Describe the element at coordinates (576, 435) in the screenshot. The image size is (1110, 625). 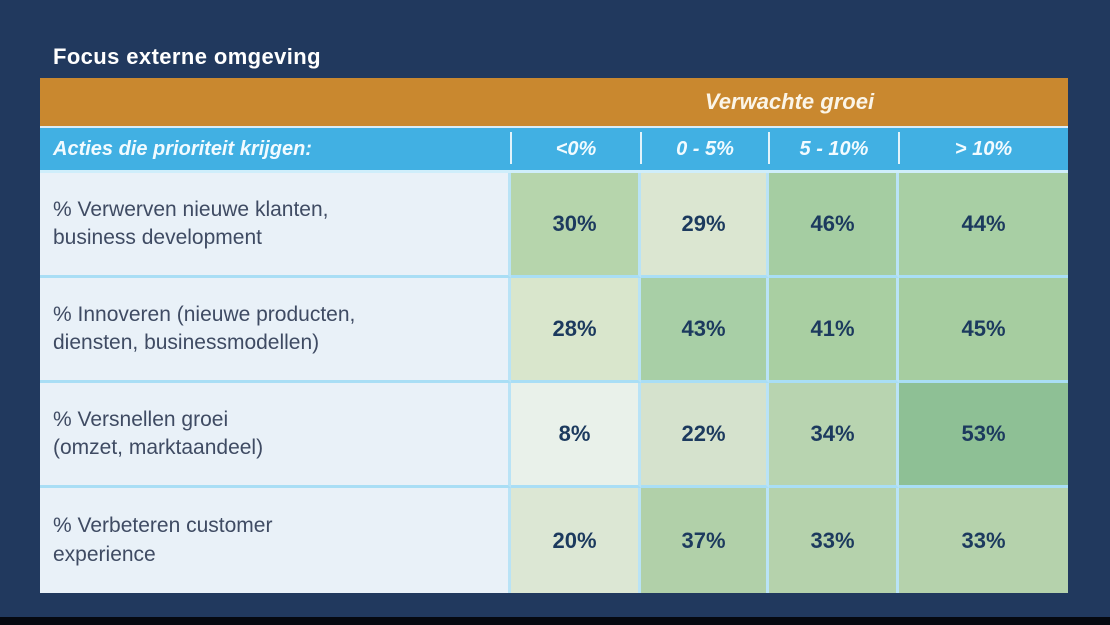
I see `value-cell: 8%` at that location.